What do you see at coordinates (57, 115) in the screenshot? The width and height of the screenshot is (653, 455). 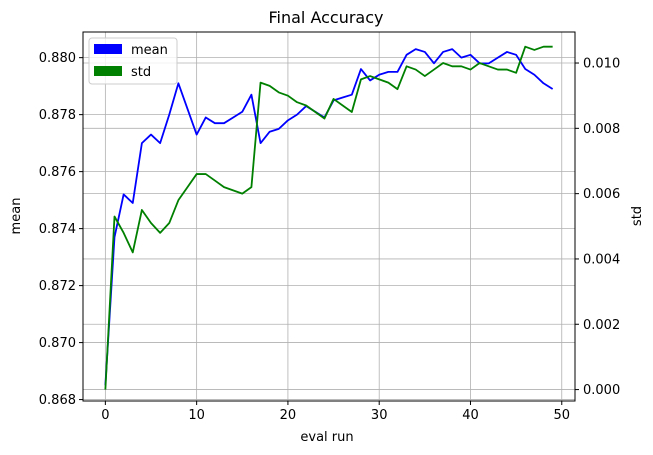 I see `y-tick-label: 0.878` at bounding box center [57, 115].